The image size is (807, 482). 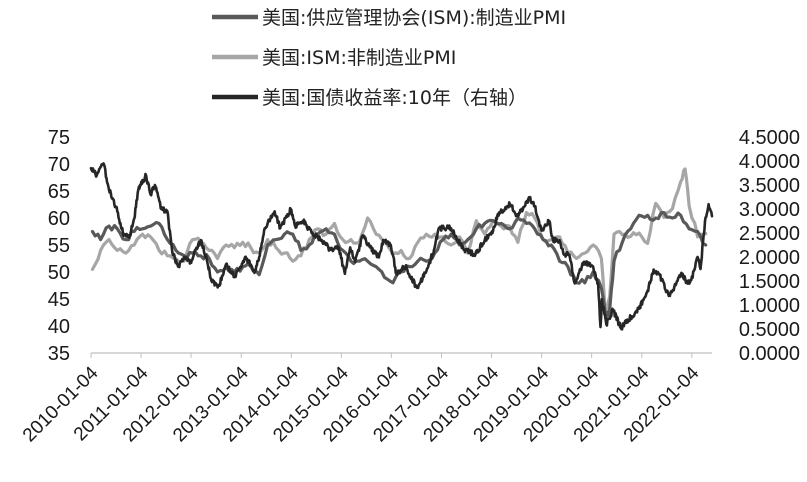 I want to click on y-left-tick-label: 35, so click(x=59, y=354).